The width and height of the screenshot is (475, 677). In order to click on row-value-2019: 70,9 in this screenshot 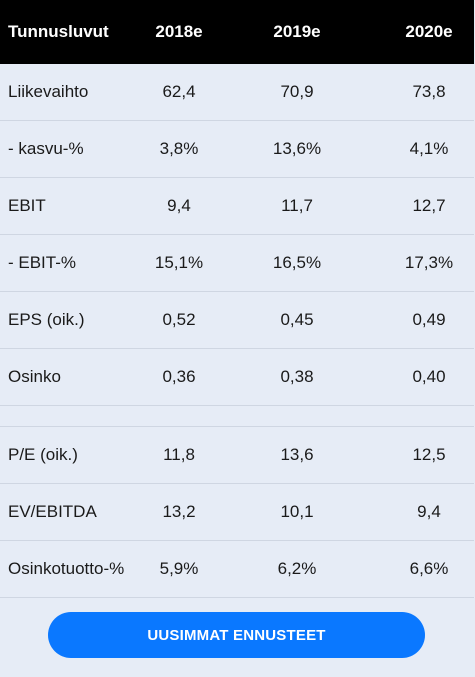, I will do `click(297, 91)`.